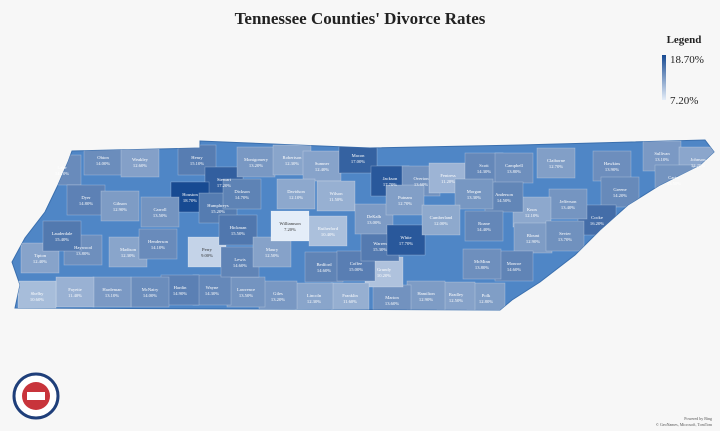 The height and width of the screenshot is (431, 720). What do you see at coordinates (40, 261) in the screenshot?
I see `county-value: 12.40%` at bounding box center [40, 261].